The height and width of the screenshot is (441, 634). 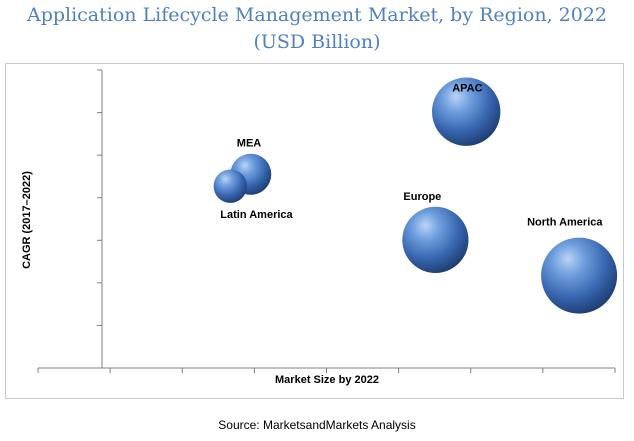 What do you see at coordinates (27, 220) in the screenshot?
I see `y-axis-label: CAGR (2017–2022)` at bounding box center [27, 220].